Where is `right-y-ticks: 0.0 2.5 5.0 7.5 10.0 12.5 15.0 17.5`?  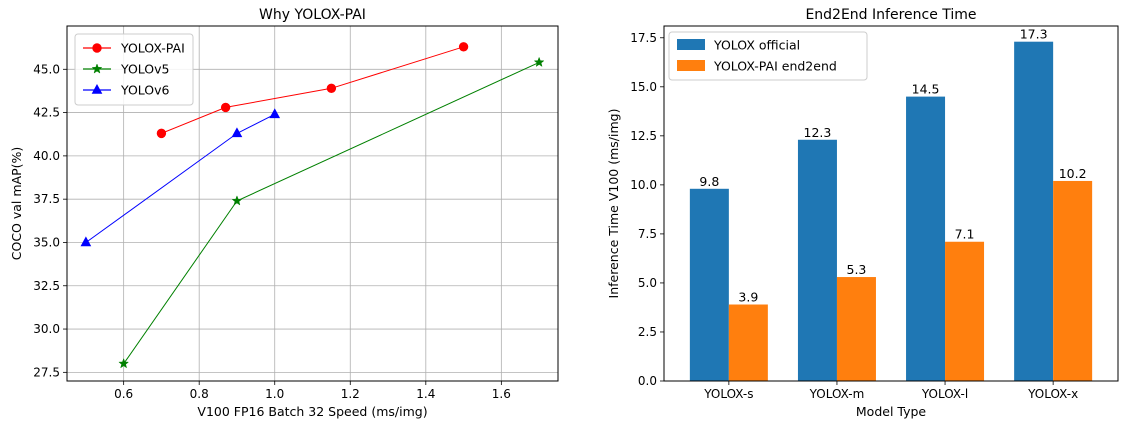
right-y-ticks: 0.0 2.5 5.0 7.5 10.0 12.5 15.0 17.5 is located at coordinates (647, 209).